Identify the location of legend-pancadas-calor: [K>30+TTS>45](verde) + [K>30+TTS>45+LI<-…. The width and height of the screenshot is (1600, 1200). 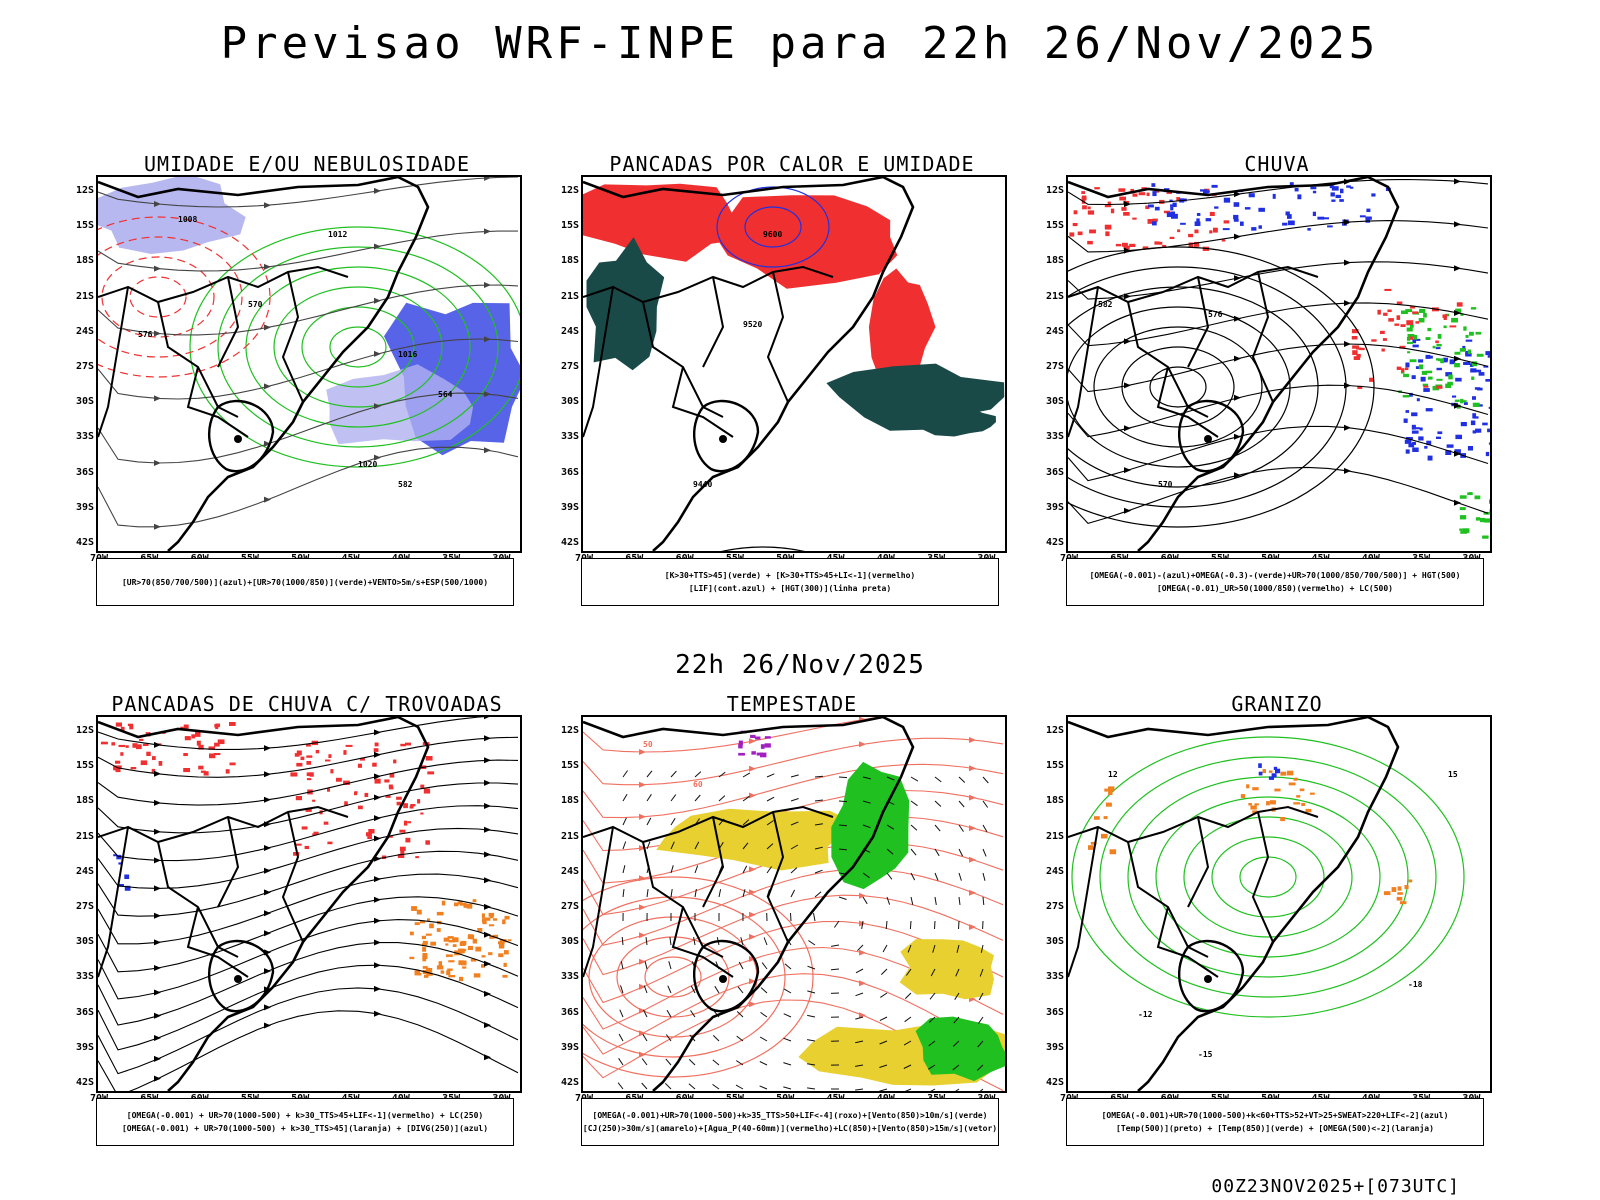
(790, 582).